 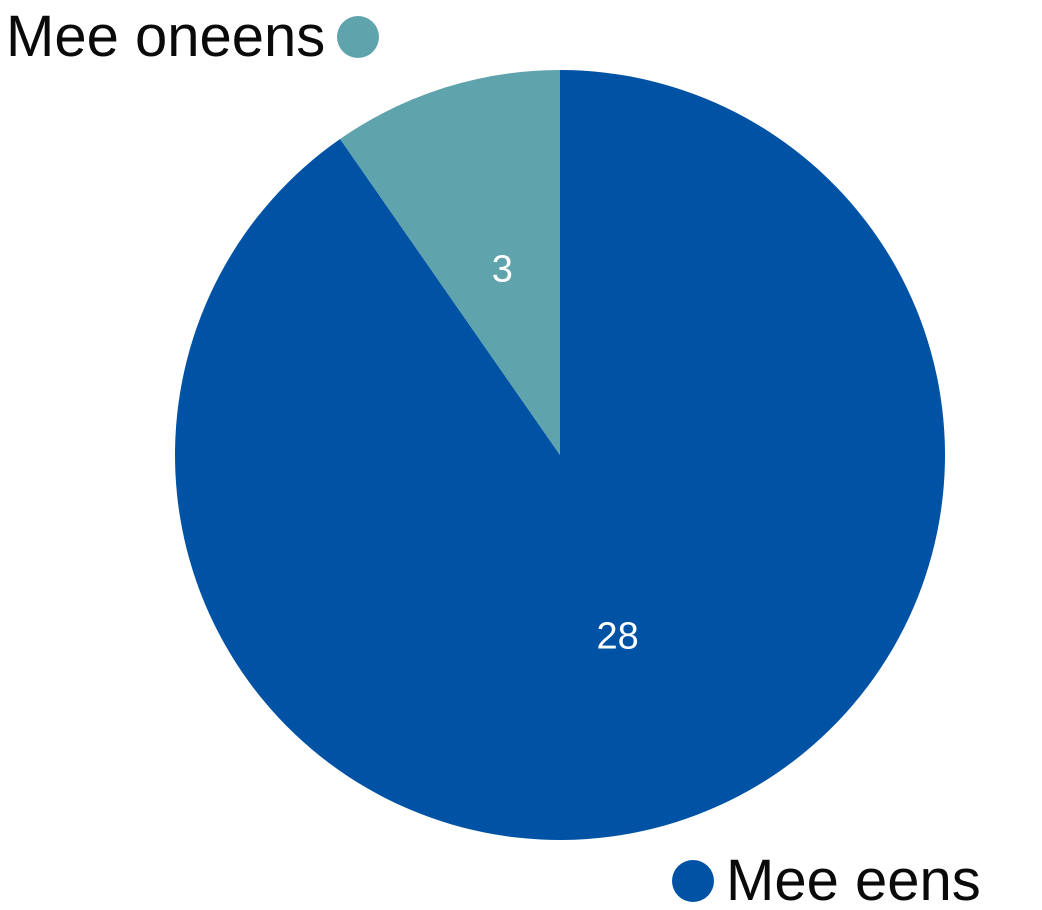 What do you see at coordinates (565, 452) in the screenshot?
I see `pie-slice-labels: 28 3` at bounding box center [565, 452].